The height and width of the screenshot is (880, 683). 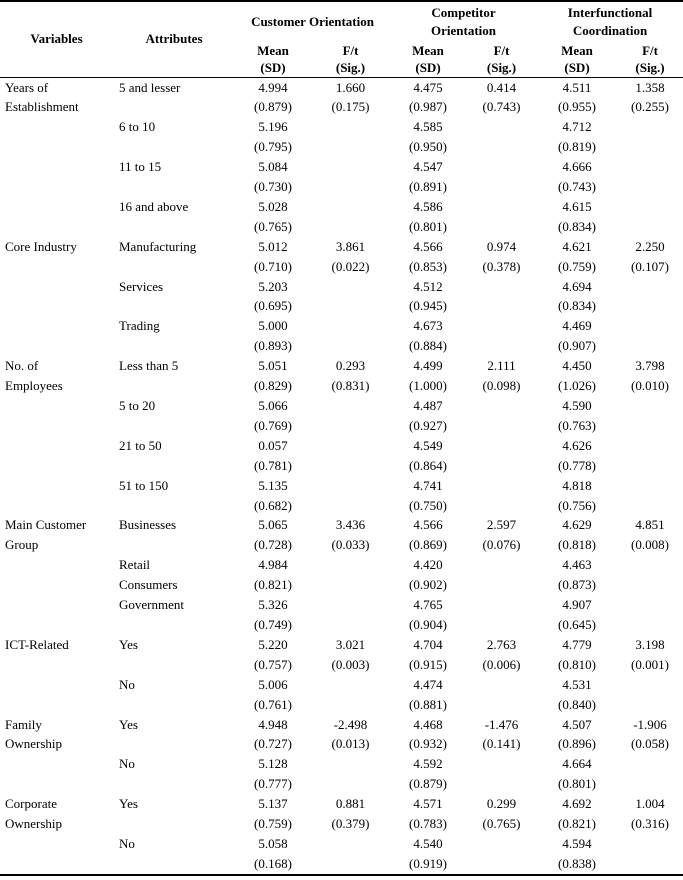 I want to click on variable-cell: Corporate Ownership, so click(x=34, y=814).